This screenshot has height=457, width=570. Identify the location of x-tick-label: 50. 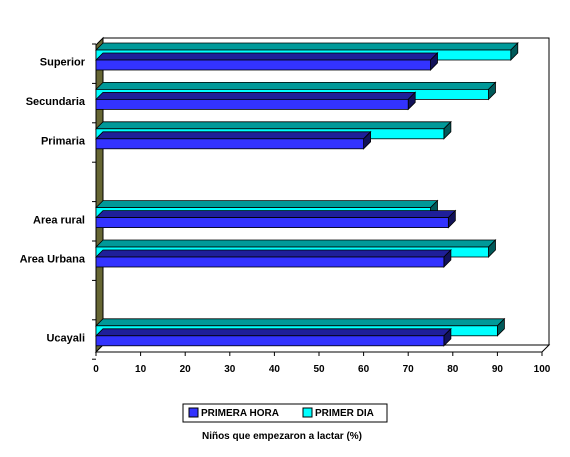
(319, 369).